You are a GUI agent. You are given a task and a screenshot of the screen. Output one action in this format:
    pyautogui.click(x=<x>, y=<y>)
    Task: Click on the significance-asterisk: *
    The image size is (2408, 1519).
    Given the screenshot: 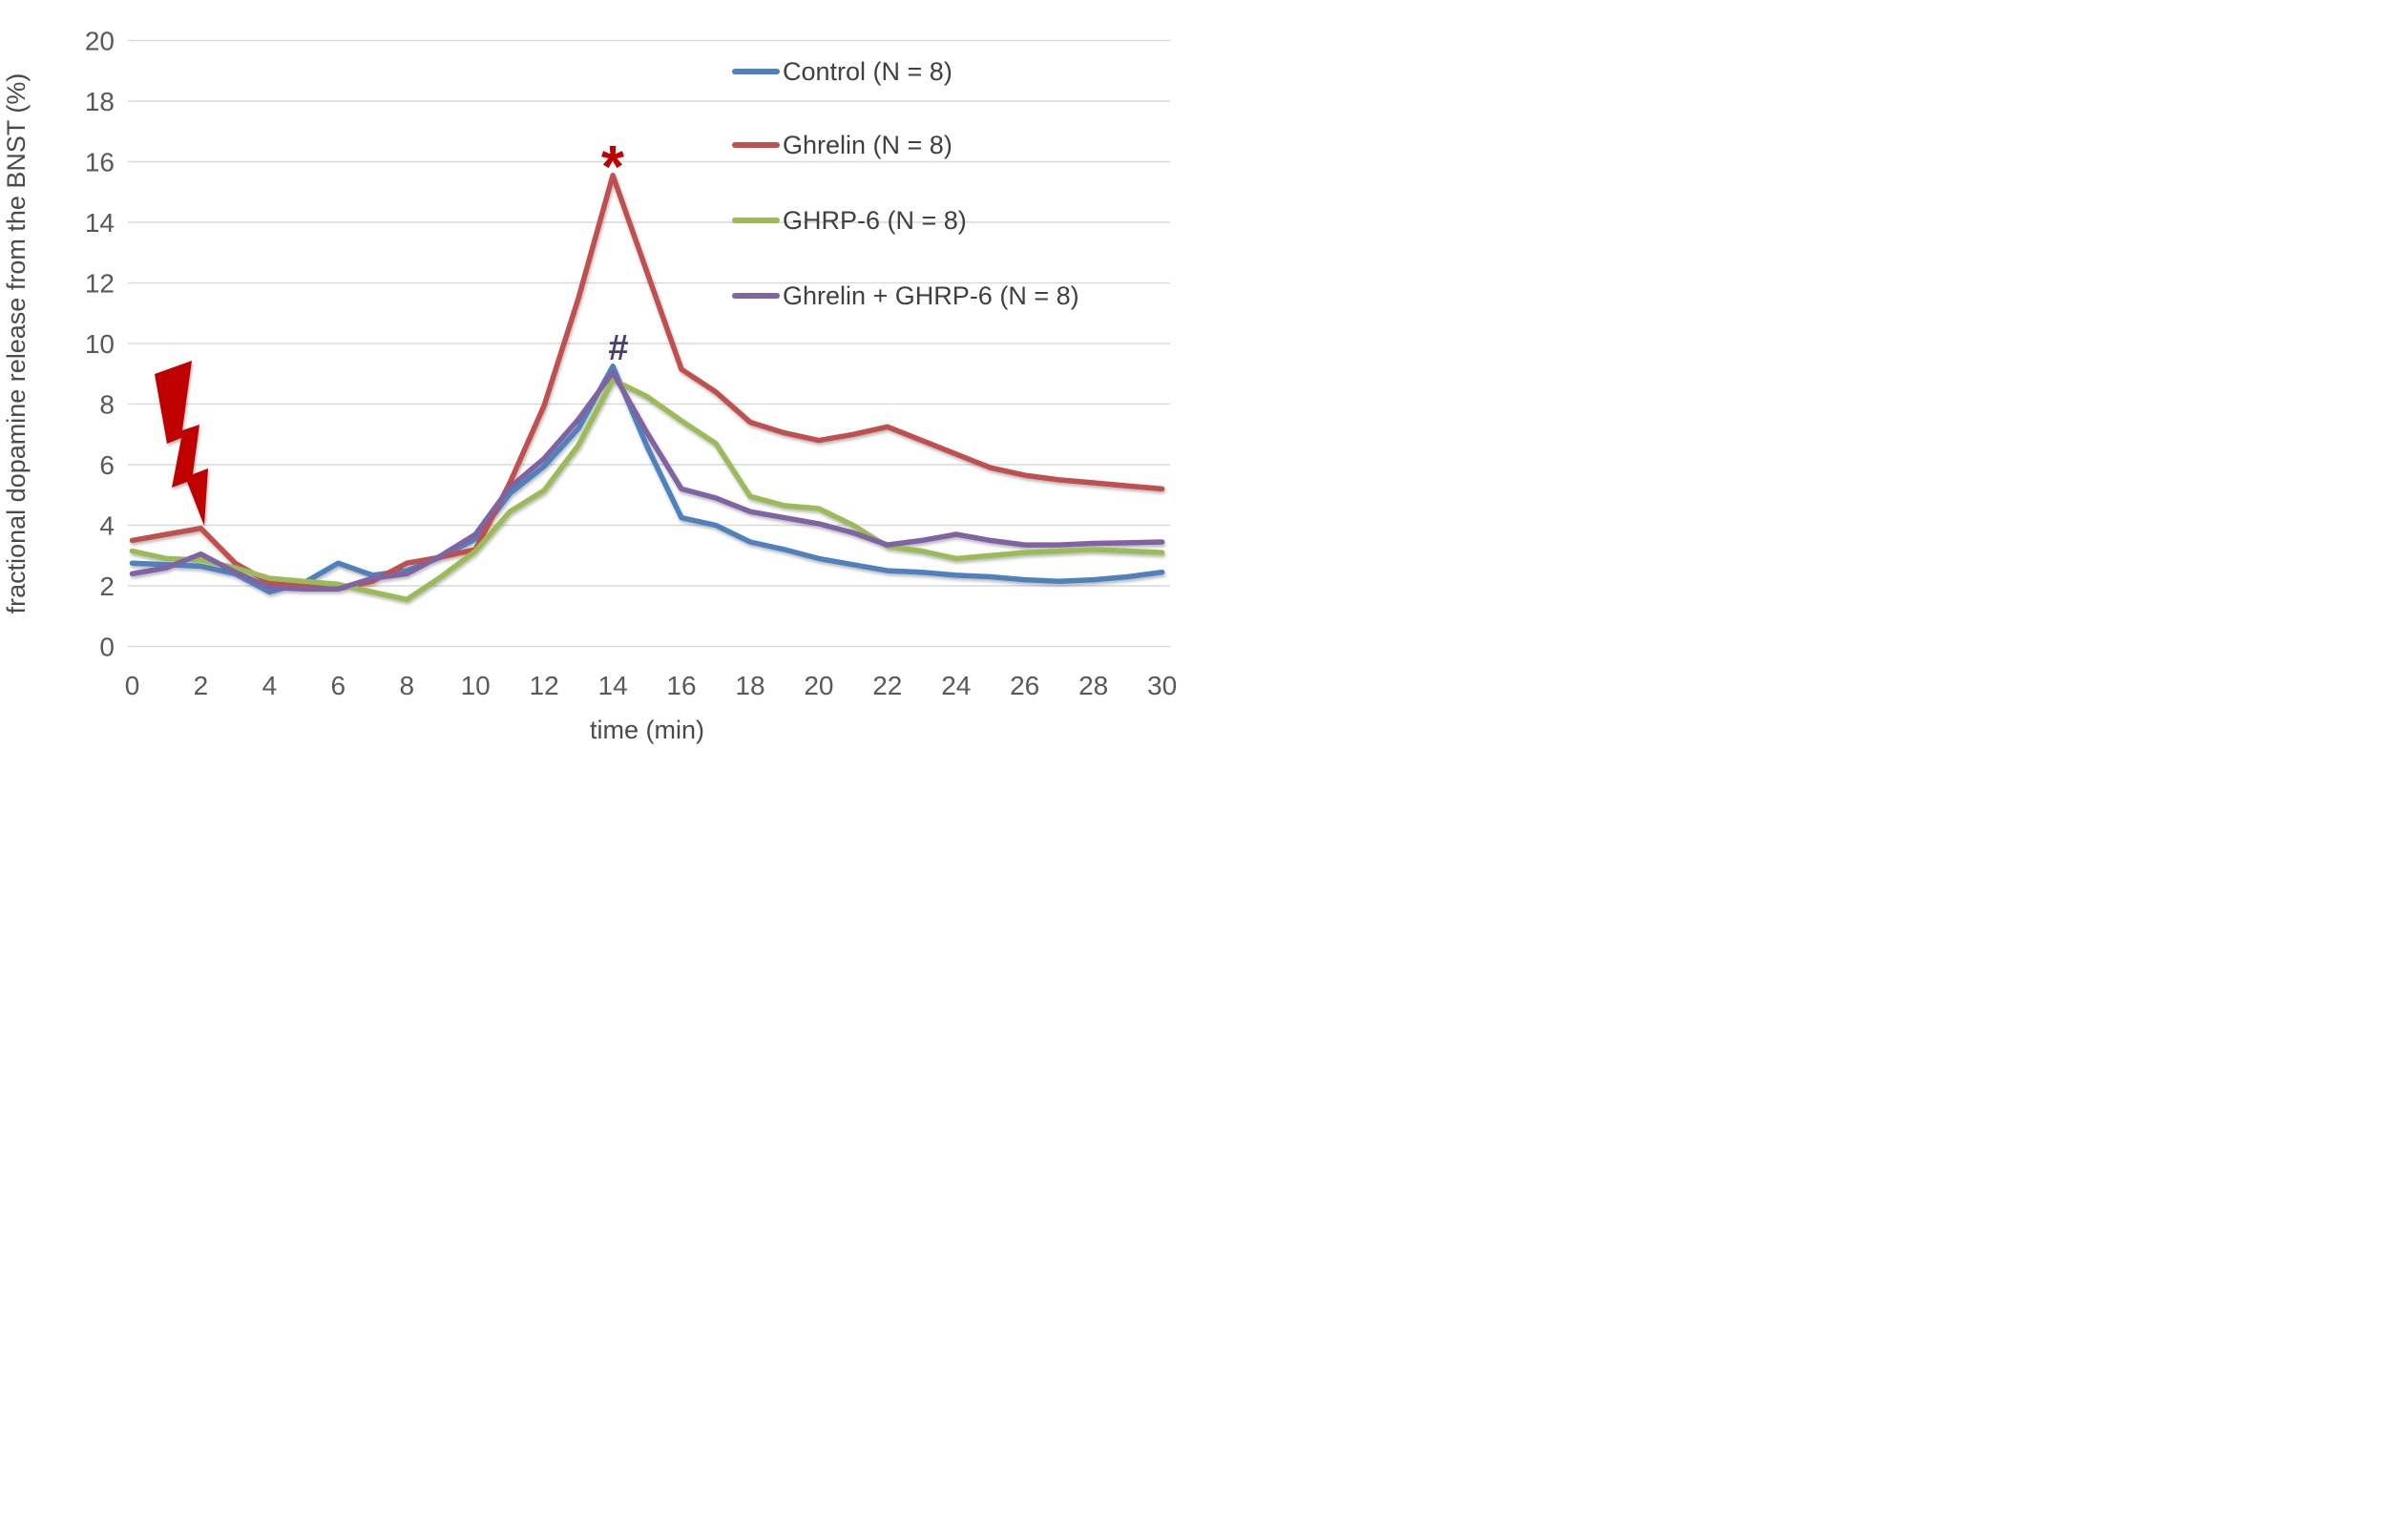 What is the action you would take?
    pyautogui.click(x=613, y=167)
    